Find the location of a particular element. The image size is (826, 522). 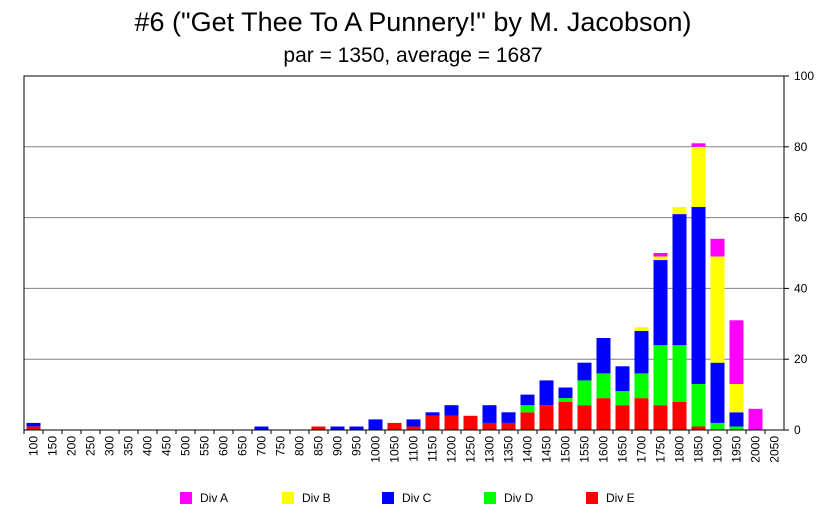

x-tick-label: 1050 is located at coordinates (395, 449).